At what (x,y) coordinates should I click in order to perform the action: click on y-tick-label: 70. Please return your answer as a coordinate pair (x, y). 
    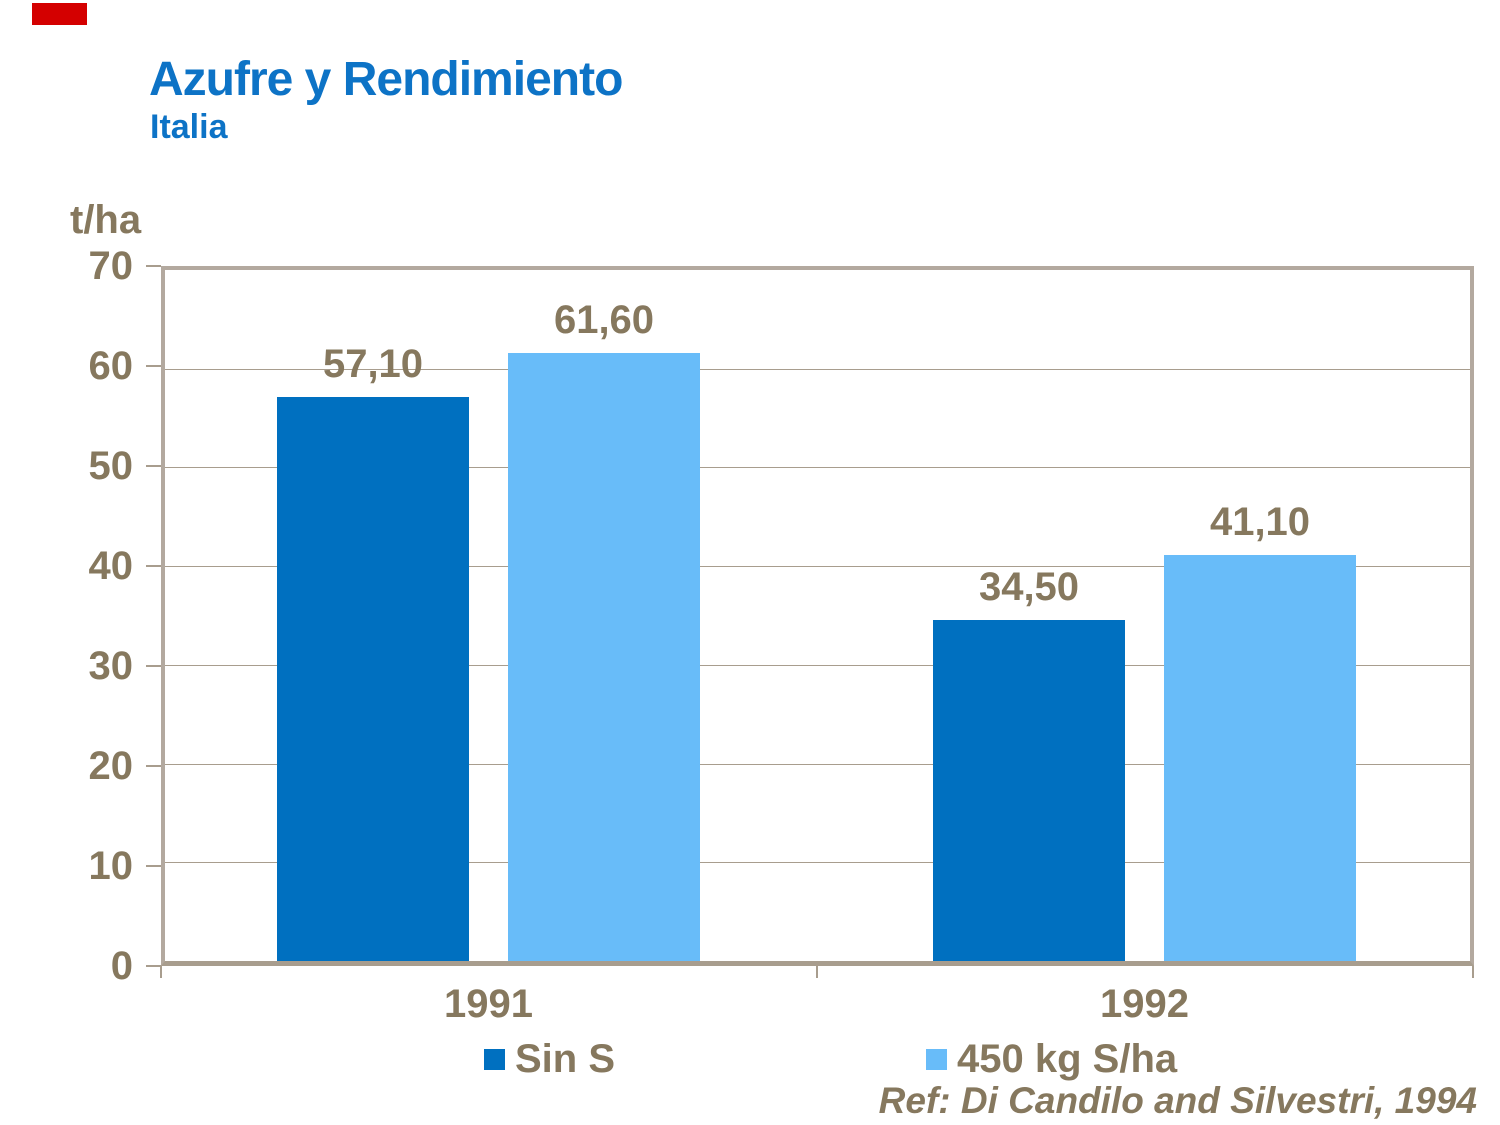
    Looking at the image, I should click on (111, 266).